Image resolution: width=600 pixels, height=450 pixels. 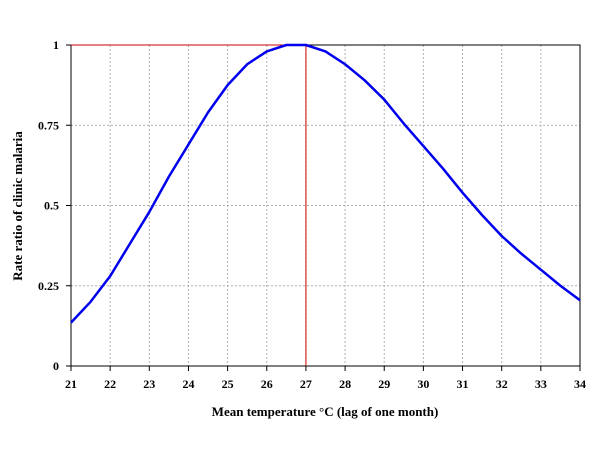 I want to click on x-tick-label: 30, so click(x=423, y=384).